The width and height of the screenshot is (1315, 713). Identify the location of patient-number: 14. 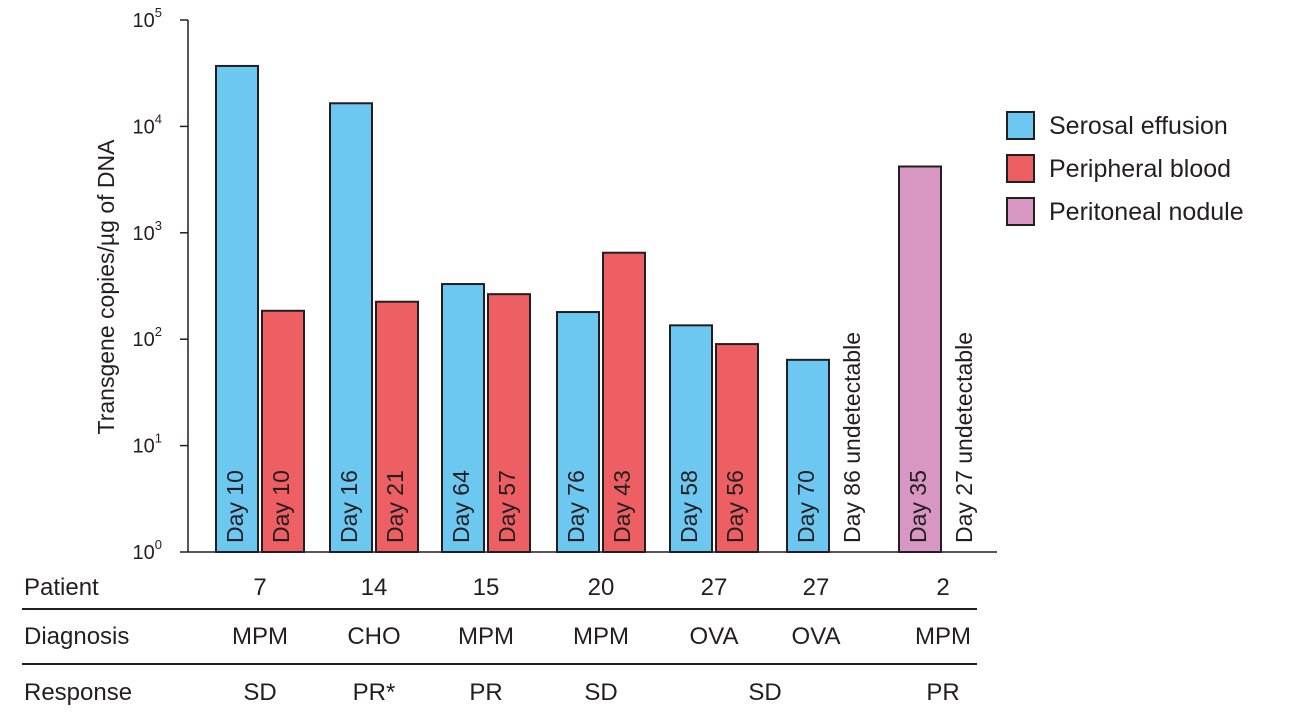
(374, 587).